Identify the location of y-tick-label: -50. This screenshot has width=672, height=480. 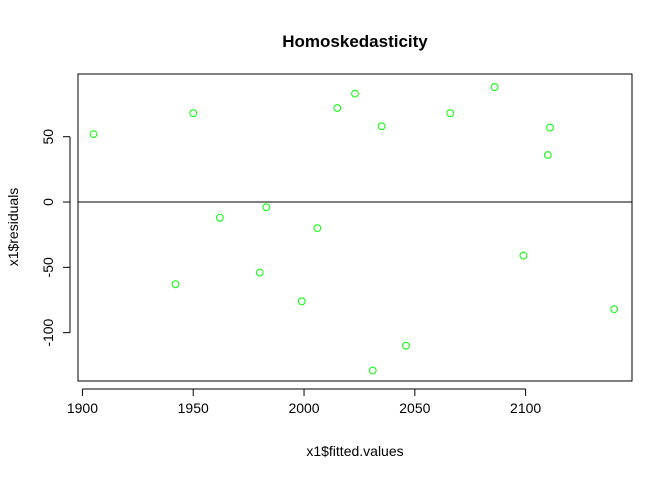
(48, 267).